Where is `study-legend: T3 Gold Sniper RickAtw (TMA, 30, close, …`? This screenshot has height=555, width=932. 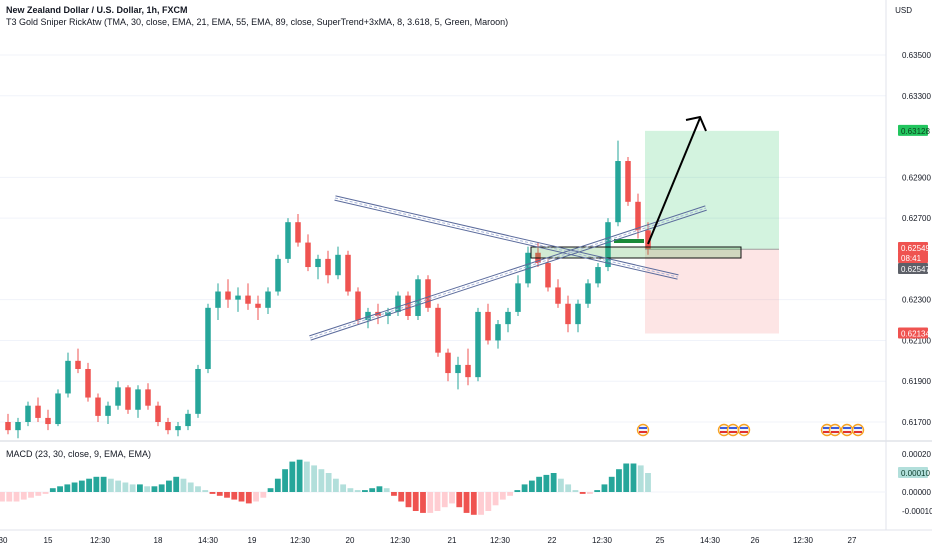
study-legend: T3 Gold Sniper RickAtw (TMA, 30, close, … is located at coordinates (257, 22).